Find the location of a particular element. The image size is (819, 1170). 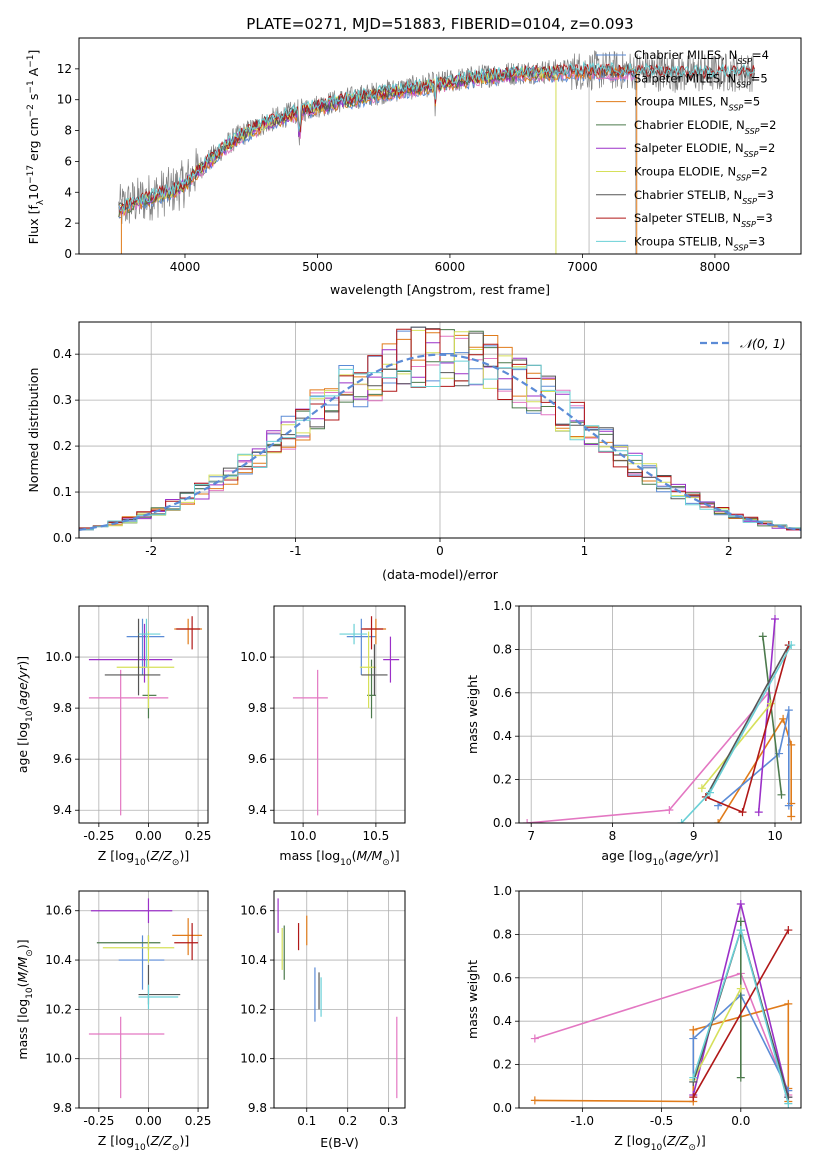

legend-text: Salpeter ELODIE, N is located at coordinates (689, 148).